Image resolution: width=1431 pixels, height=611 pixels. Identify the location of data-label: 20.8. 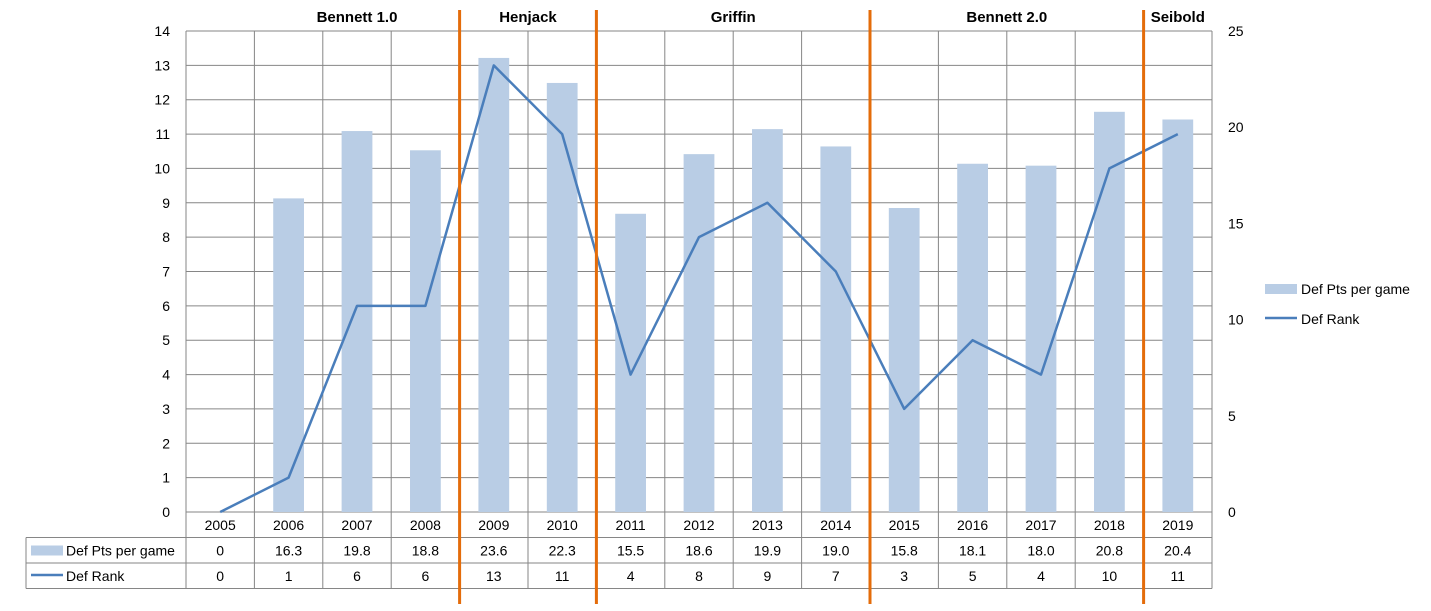
(1109, 551).